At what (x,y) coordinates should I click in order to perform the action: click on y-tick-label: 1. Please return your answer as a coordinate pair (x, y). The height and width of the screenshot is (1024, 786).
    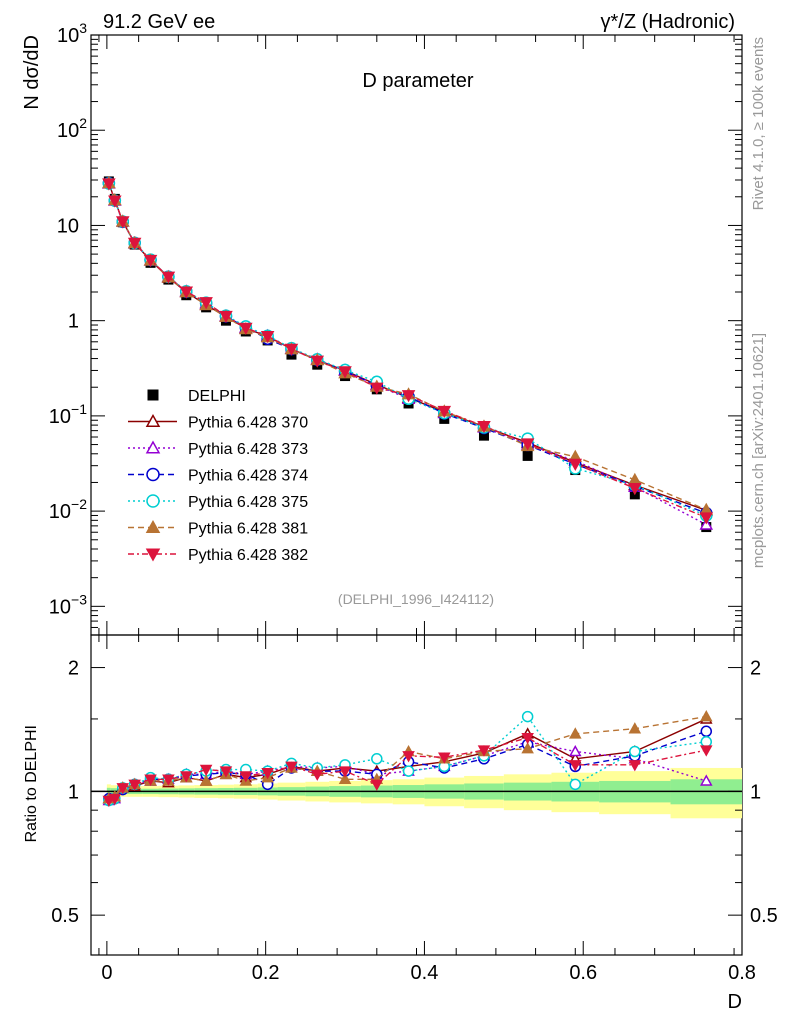
    Looking at the image, I should click on (73, 322).